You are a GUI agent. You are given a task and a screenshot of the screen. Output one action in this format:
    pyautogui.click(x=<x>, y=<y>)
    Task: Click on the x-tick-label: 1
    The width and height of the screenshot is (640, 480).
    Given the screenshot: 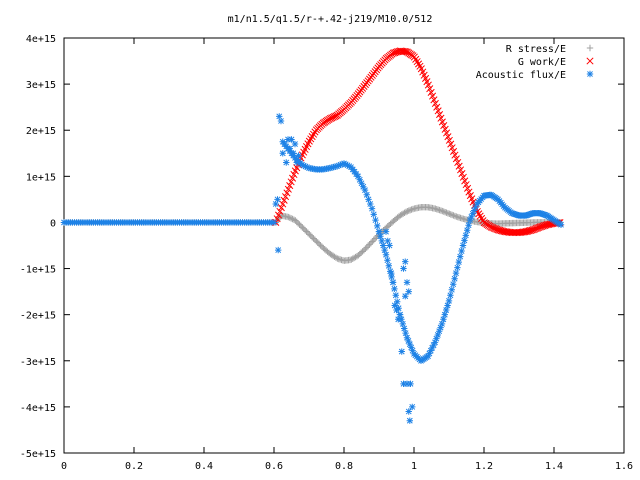 What is the action you would take?
    pyautogui.click(x=414, y=466)
    